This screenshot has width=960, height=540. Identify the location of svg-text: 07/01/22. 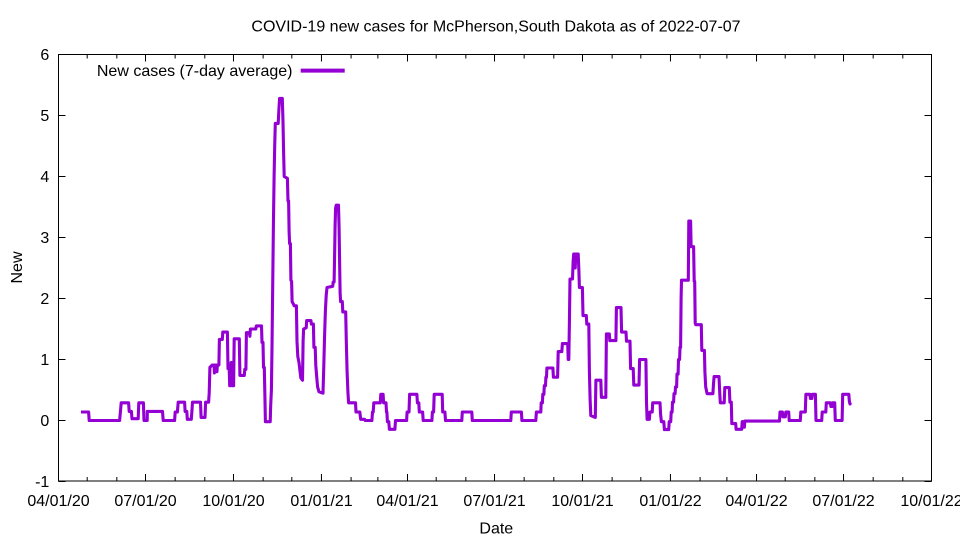
(843, 501).